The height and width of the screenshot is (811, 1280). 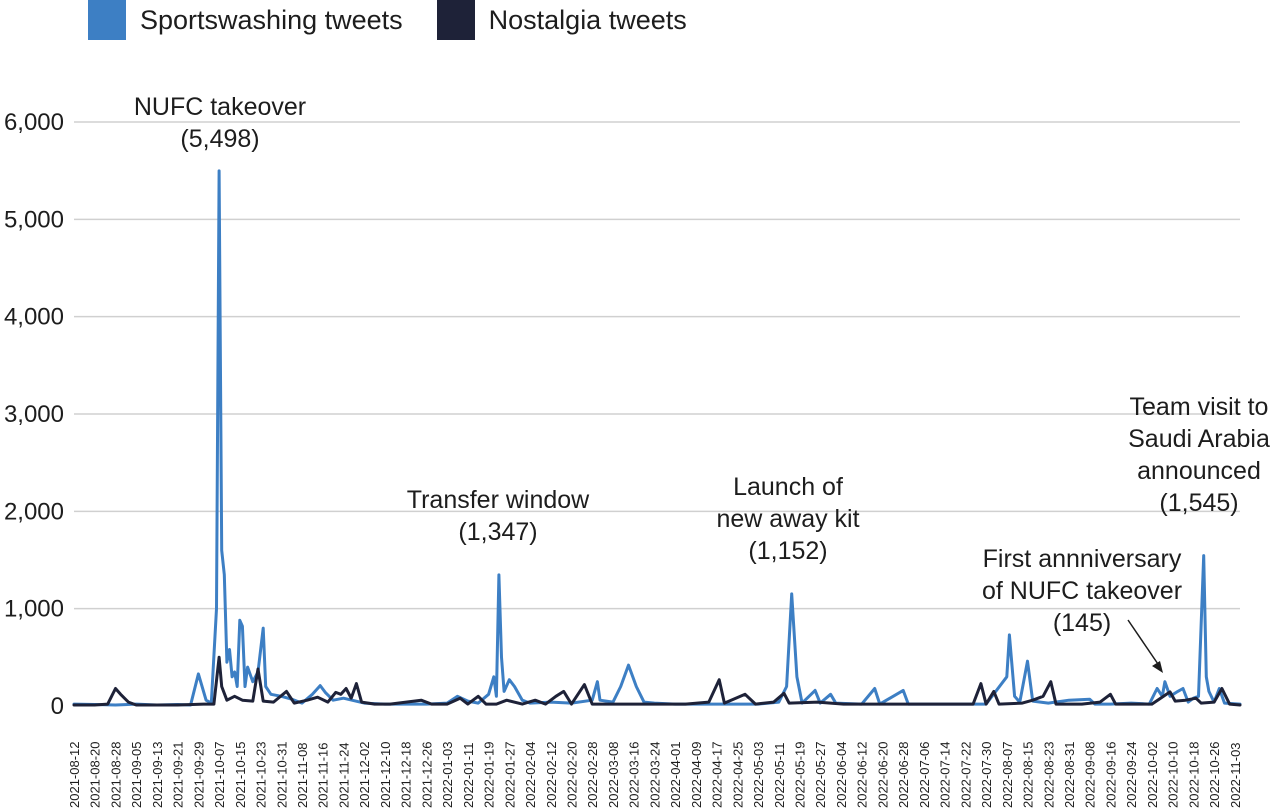 I want to click on x-tick-label: 2021-11-08, so click(x=302, y=775).